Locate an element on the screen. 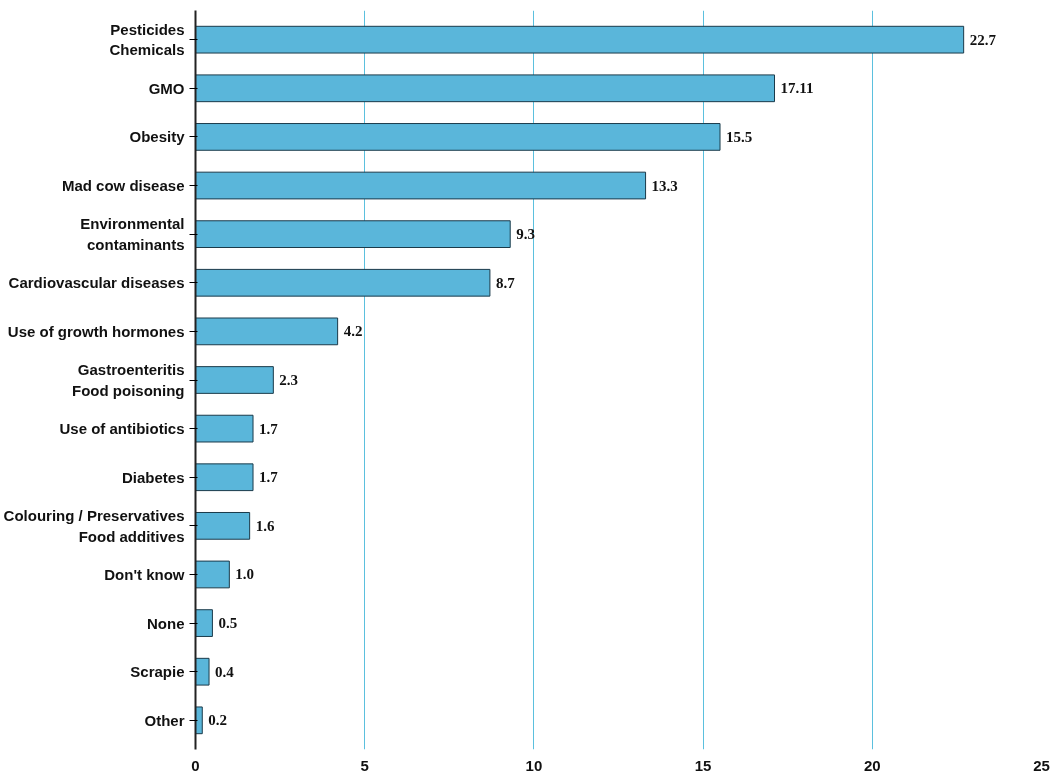  y-tick-label: Mad cow disease is located at coordinates (123, 186).